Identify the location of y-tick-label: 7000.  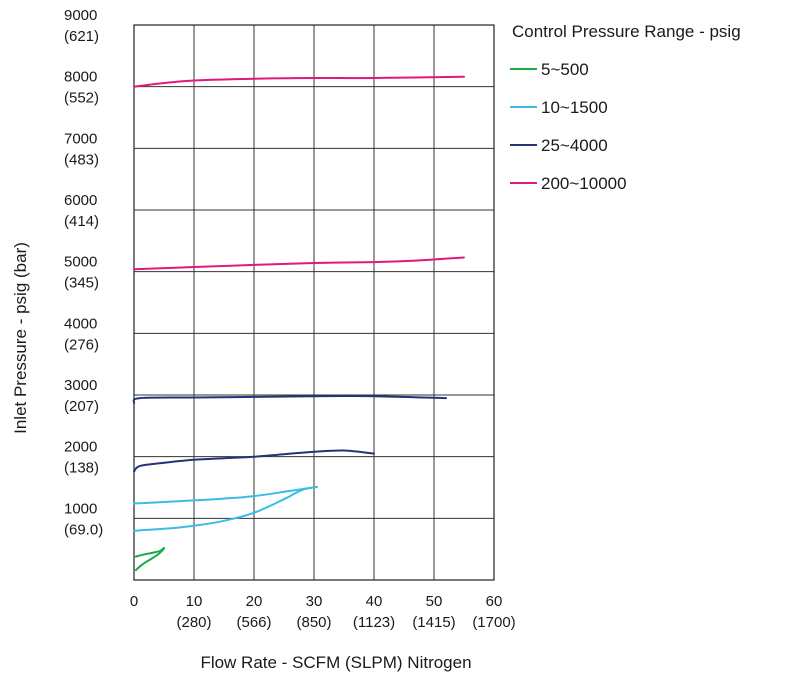
(80, 138).